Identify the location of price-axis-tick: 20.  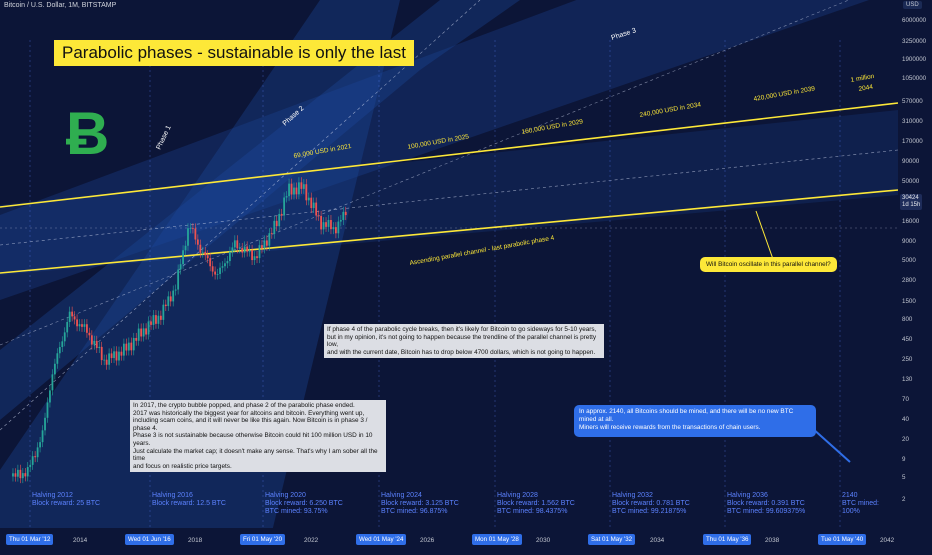
(905, 439).